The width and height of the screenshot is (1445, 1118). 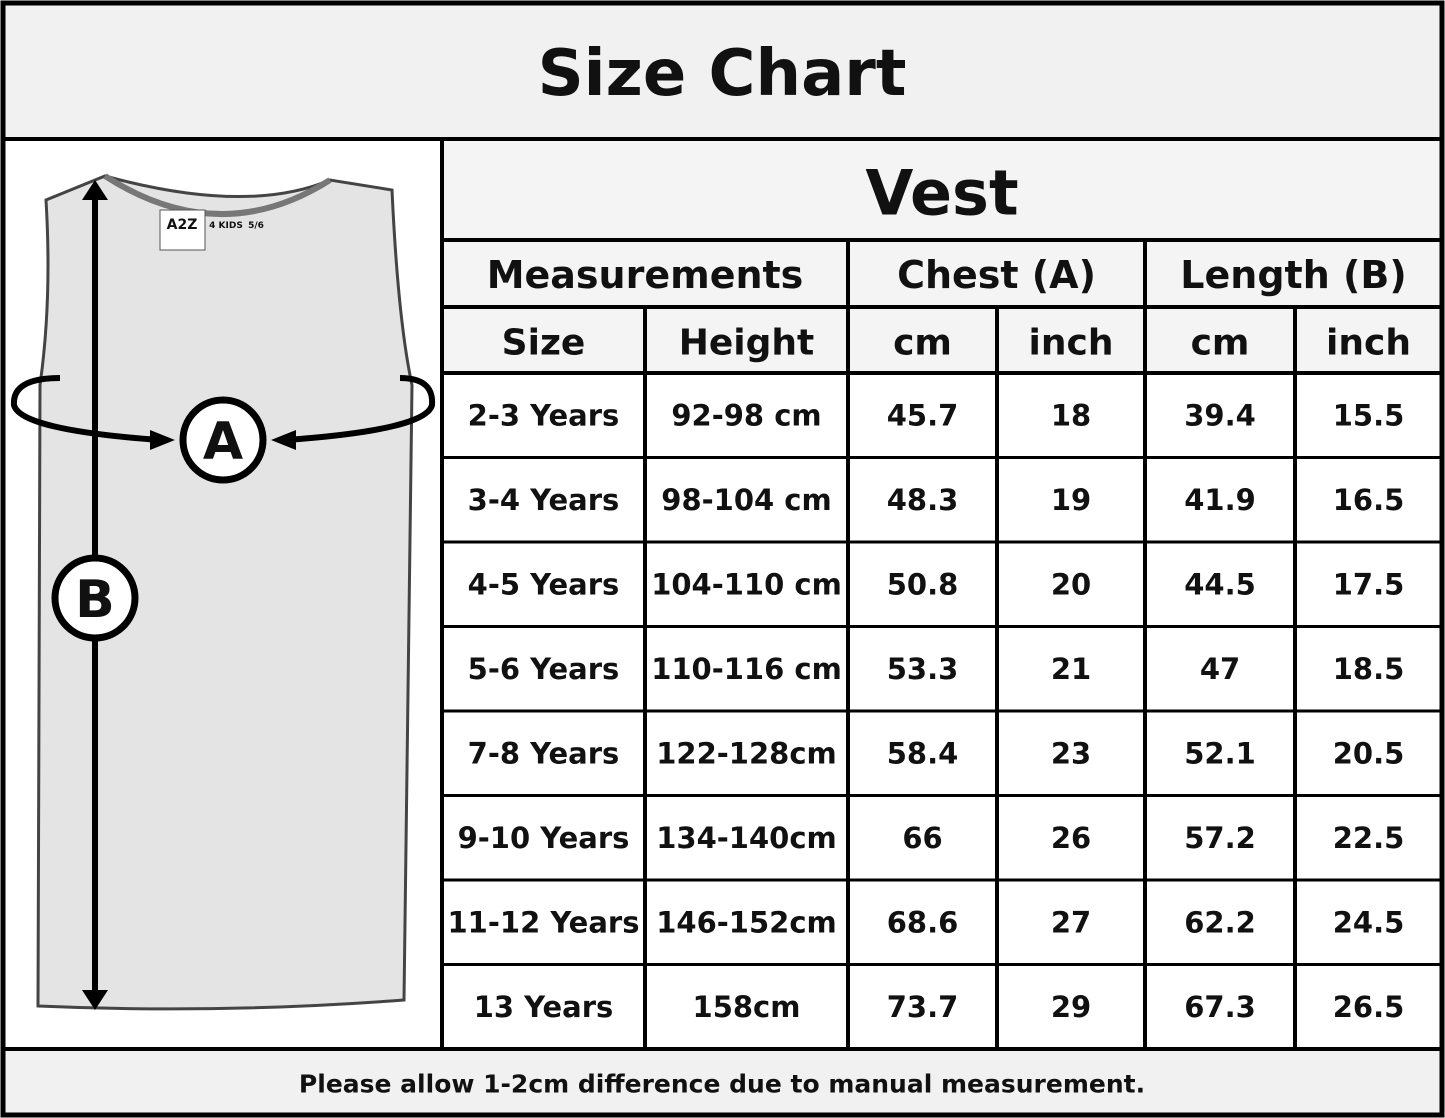 What do you see at coordinates (1369, 922) in the screenshot?
I see `cell: 24.5` at bounding box center [1369, 922].